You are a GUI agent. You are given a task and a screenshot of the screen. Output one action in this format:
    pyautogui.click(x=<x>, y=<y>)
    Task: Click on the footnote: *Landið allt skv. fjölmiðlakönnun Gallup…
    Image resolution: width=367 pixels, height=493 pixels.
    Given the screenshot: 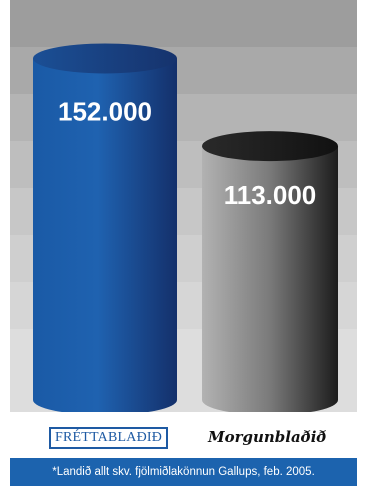 What is the action you would take?
    pyautogui.click(x=183, y=472)
    